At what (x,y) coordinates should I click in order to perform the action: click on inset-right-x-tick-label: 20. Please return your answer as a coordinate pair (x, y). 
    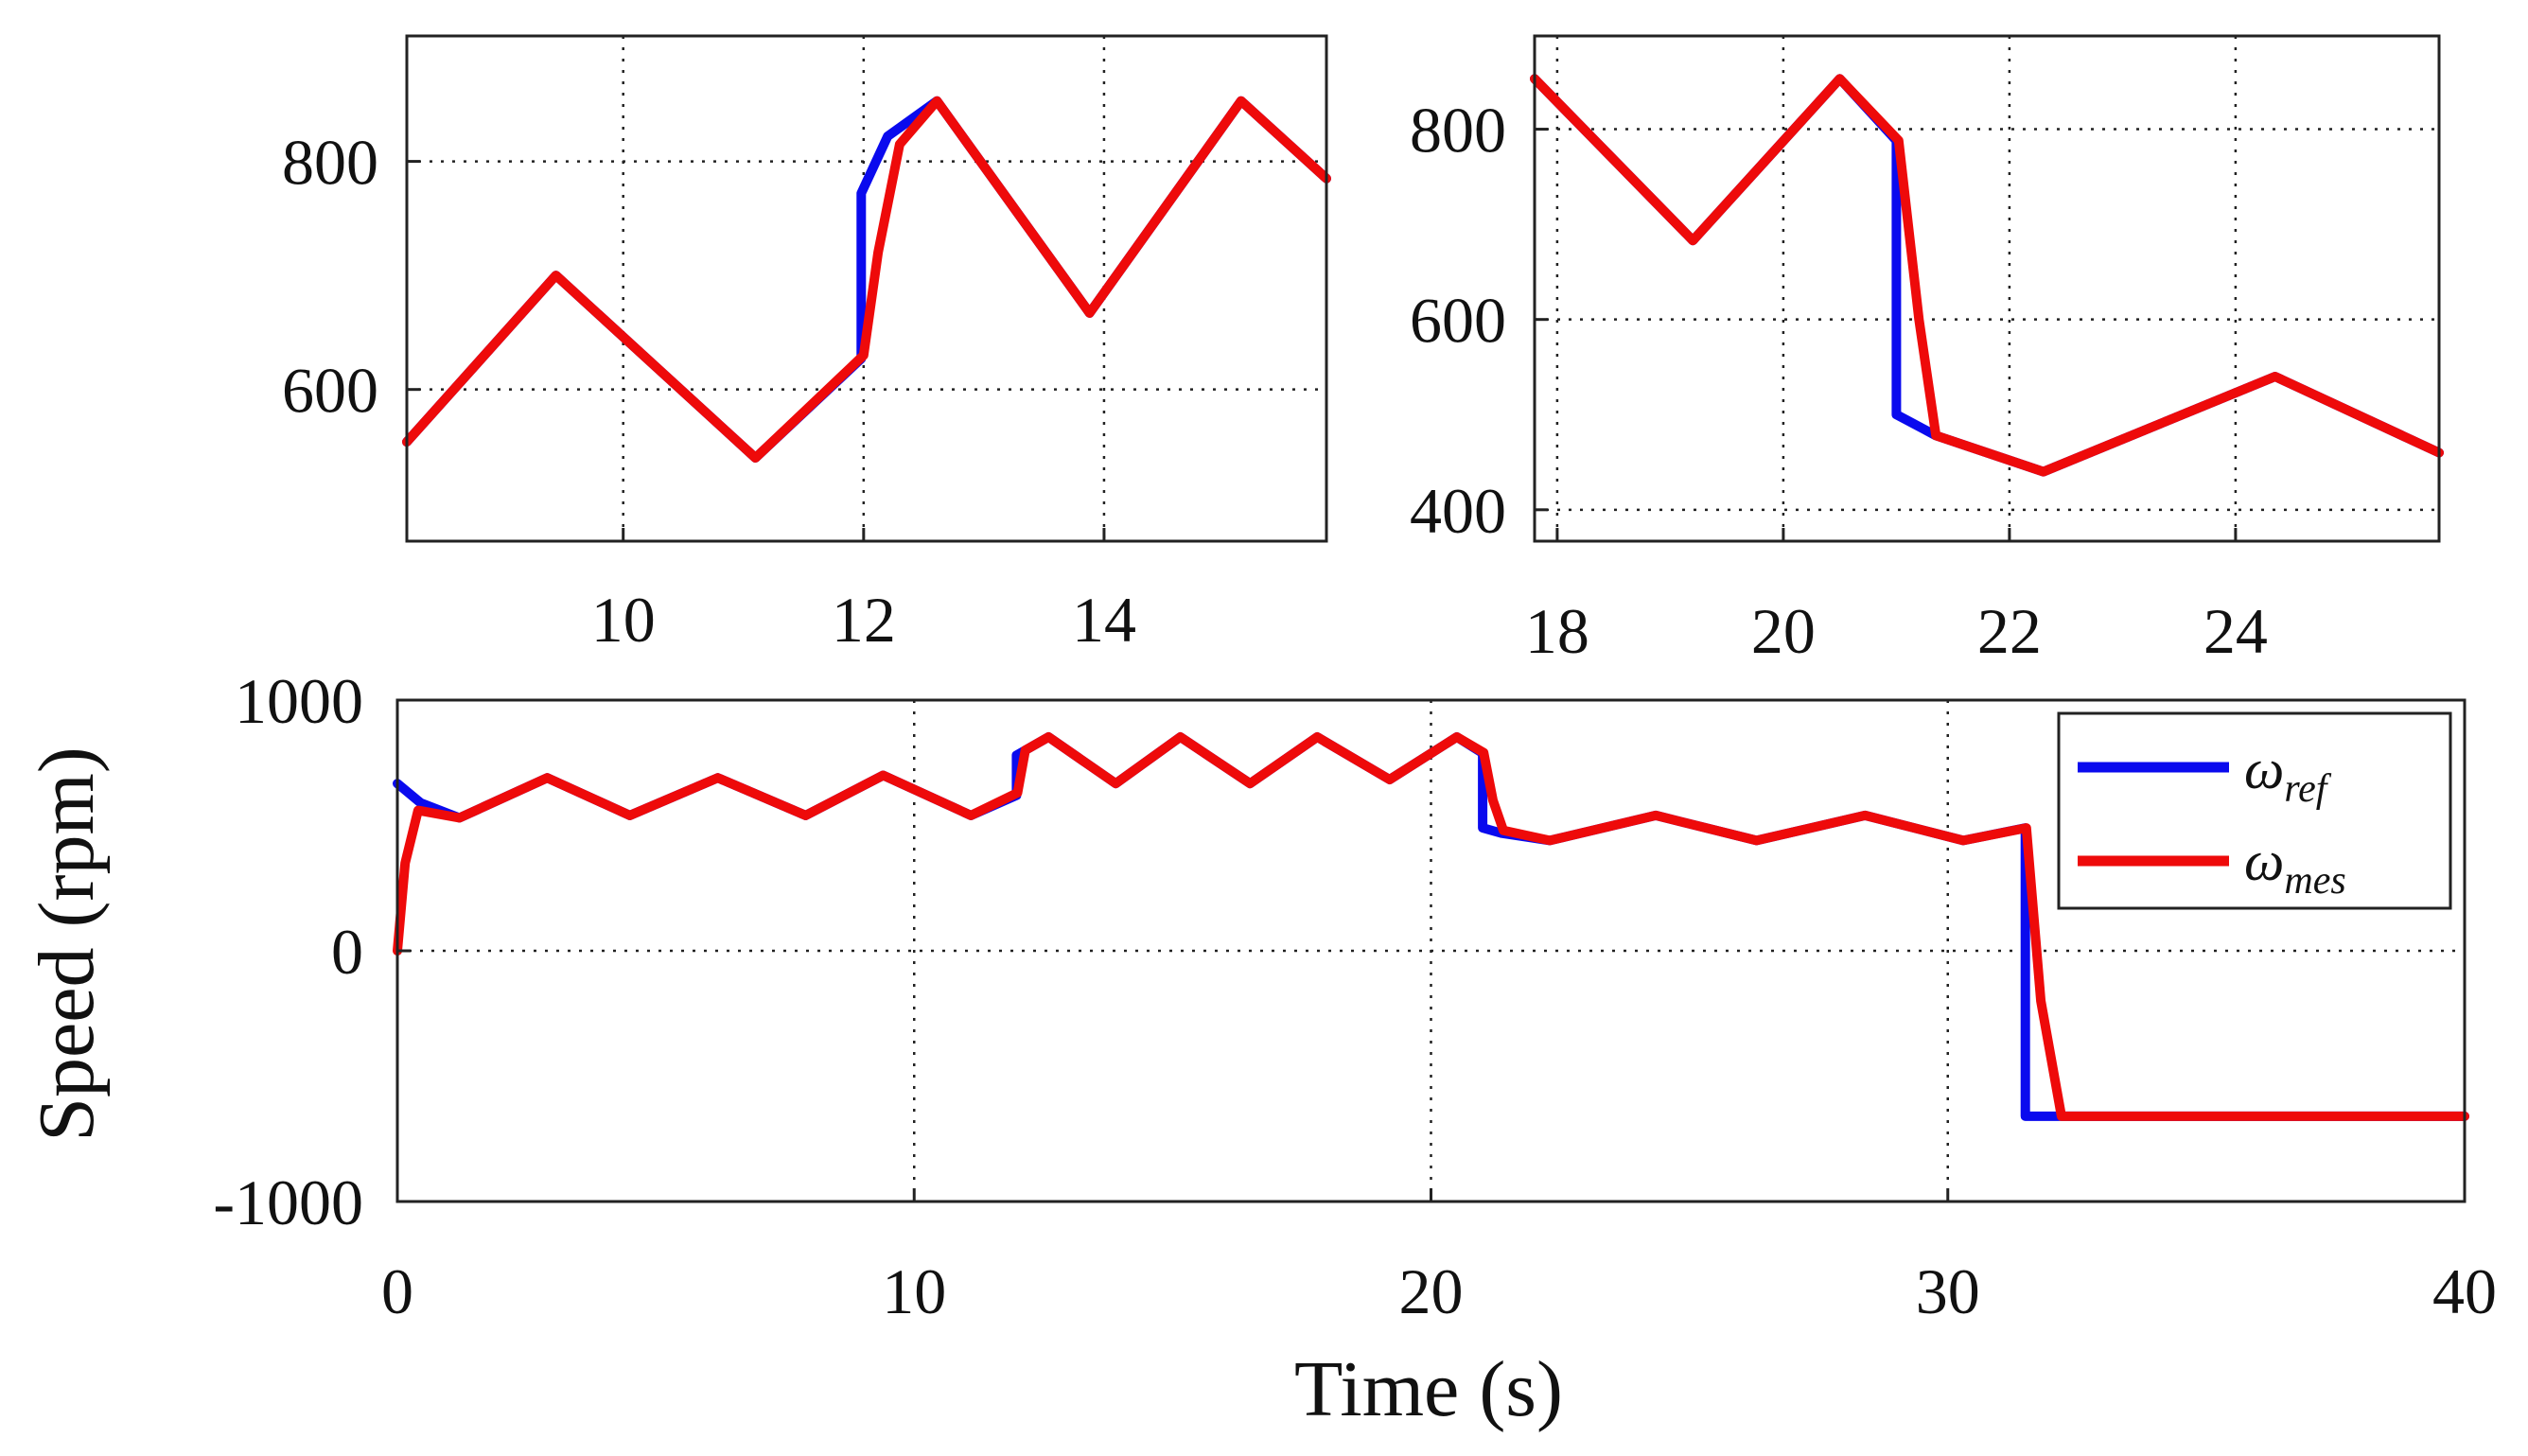
    Looking at the image, I should click on (1783, 631).